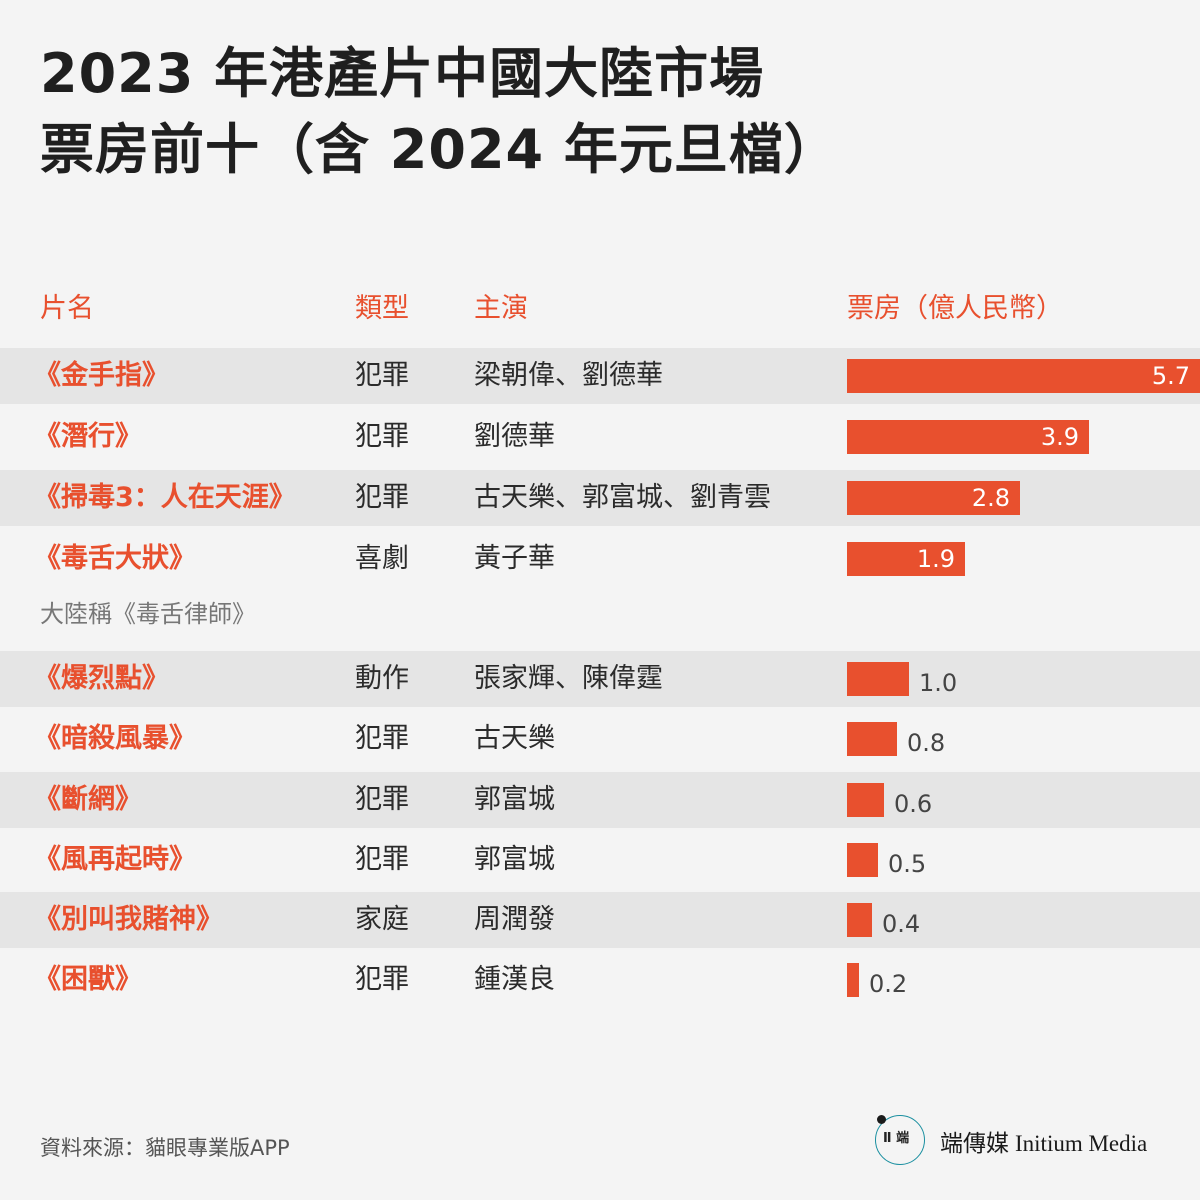 The width and height of the screenshot is (1200, 1200). I want to click on film-title: 《別叫我賭神》, so click(128, 919).